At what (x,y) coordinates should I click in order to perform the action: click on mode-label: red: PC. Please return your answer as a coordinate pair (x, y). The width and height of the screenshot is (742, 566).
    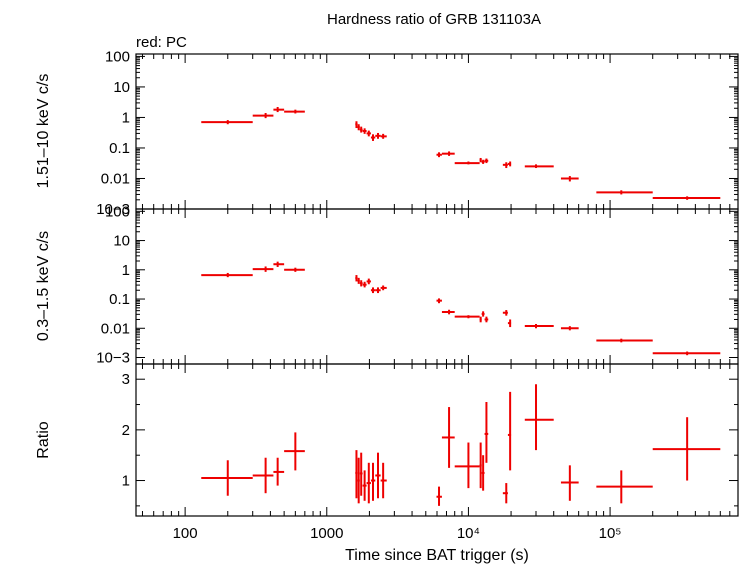
    Looking at the image, I should click on (161, 42).